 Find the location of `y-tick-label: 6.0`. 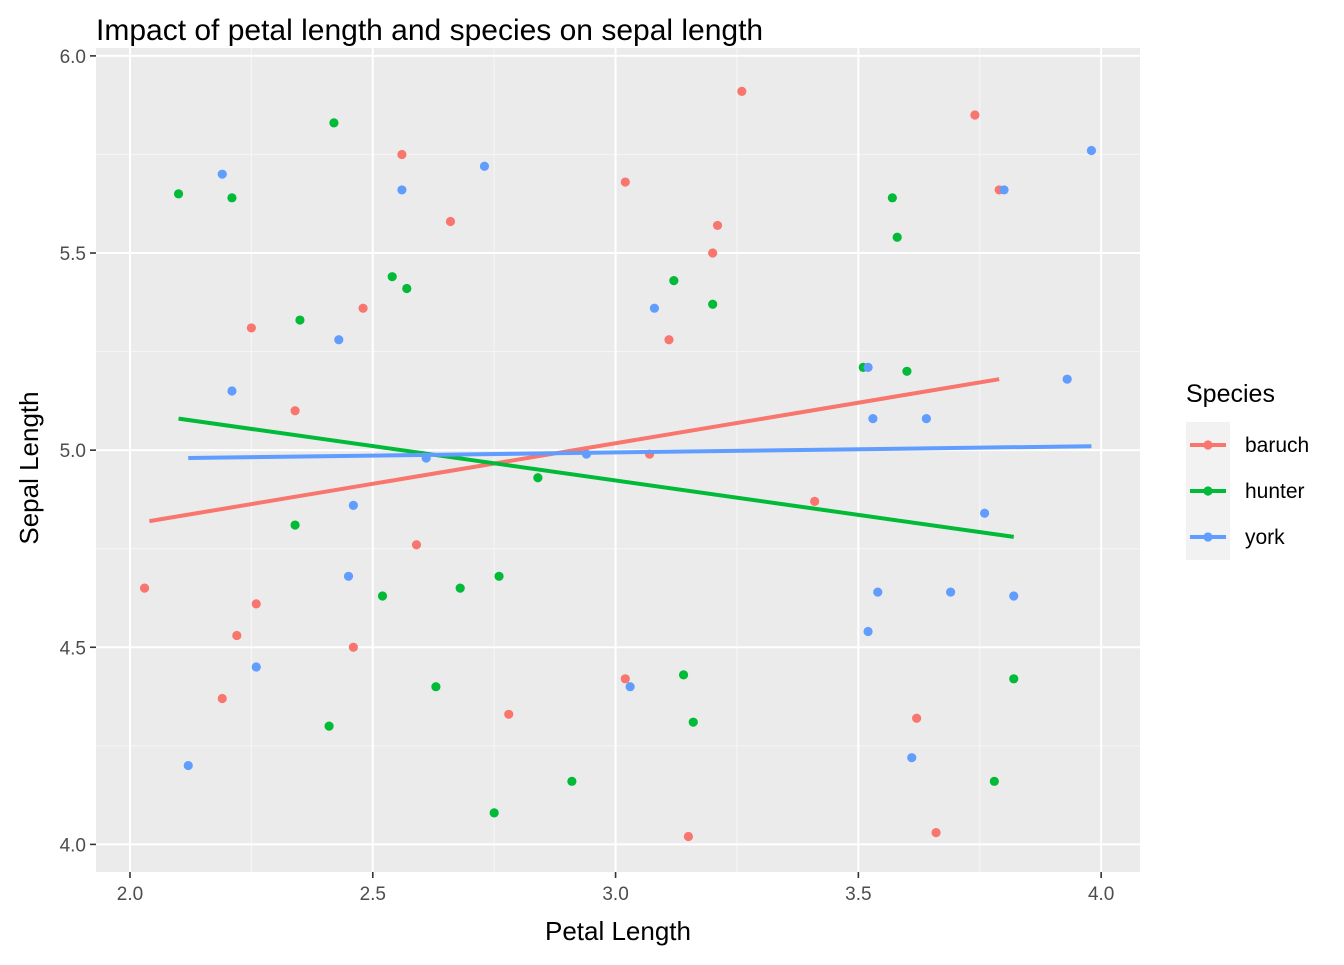

y-tick-label: 6.0 is located at coordinates (73, 57).